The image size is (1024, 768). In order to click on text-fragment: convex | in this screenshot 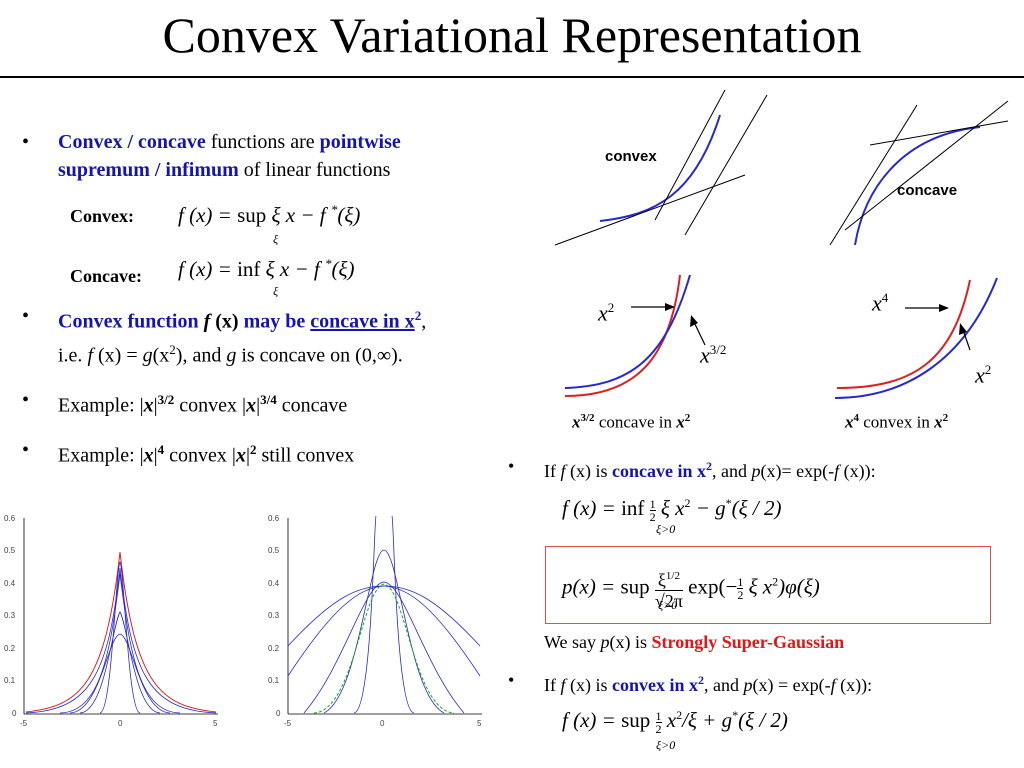, I will do `click(210, 405)`.